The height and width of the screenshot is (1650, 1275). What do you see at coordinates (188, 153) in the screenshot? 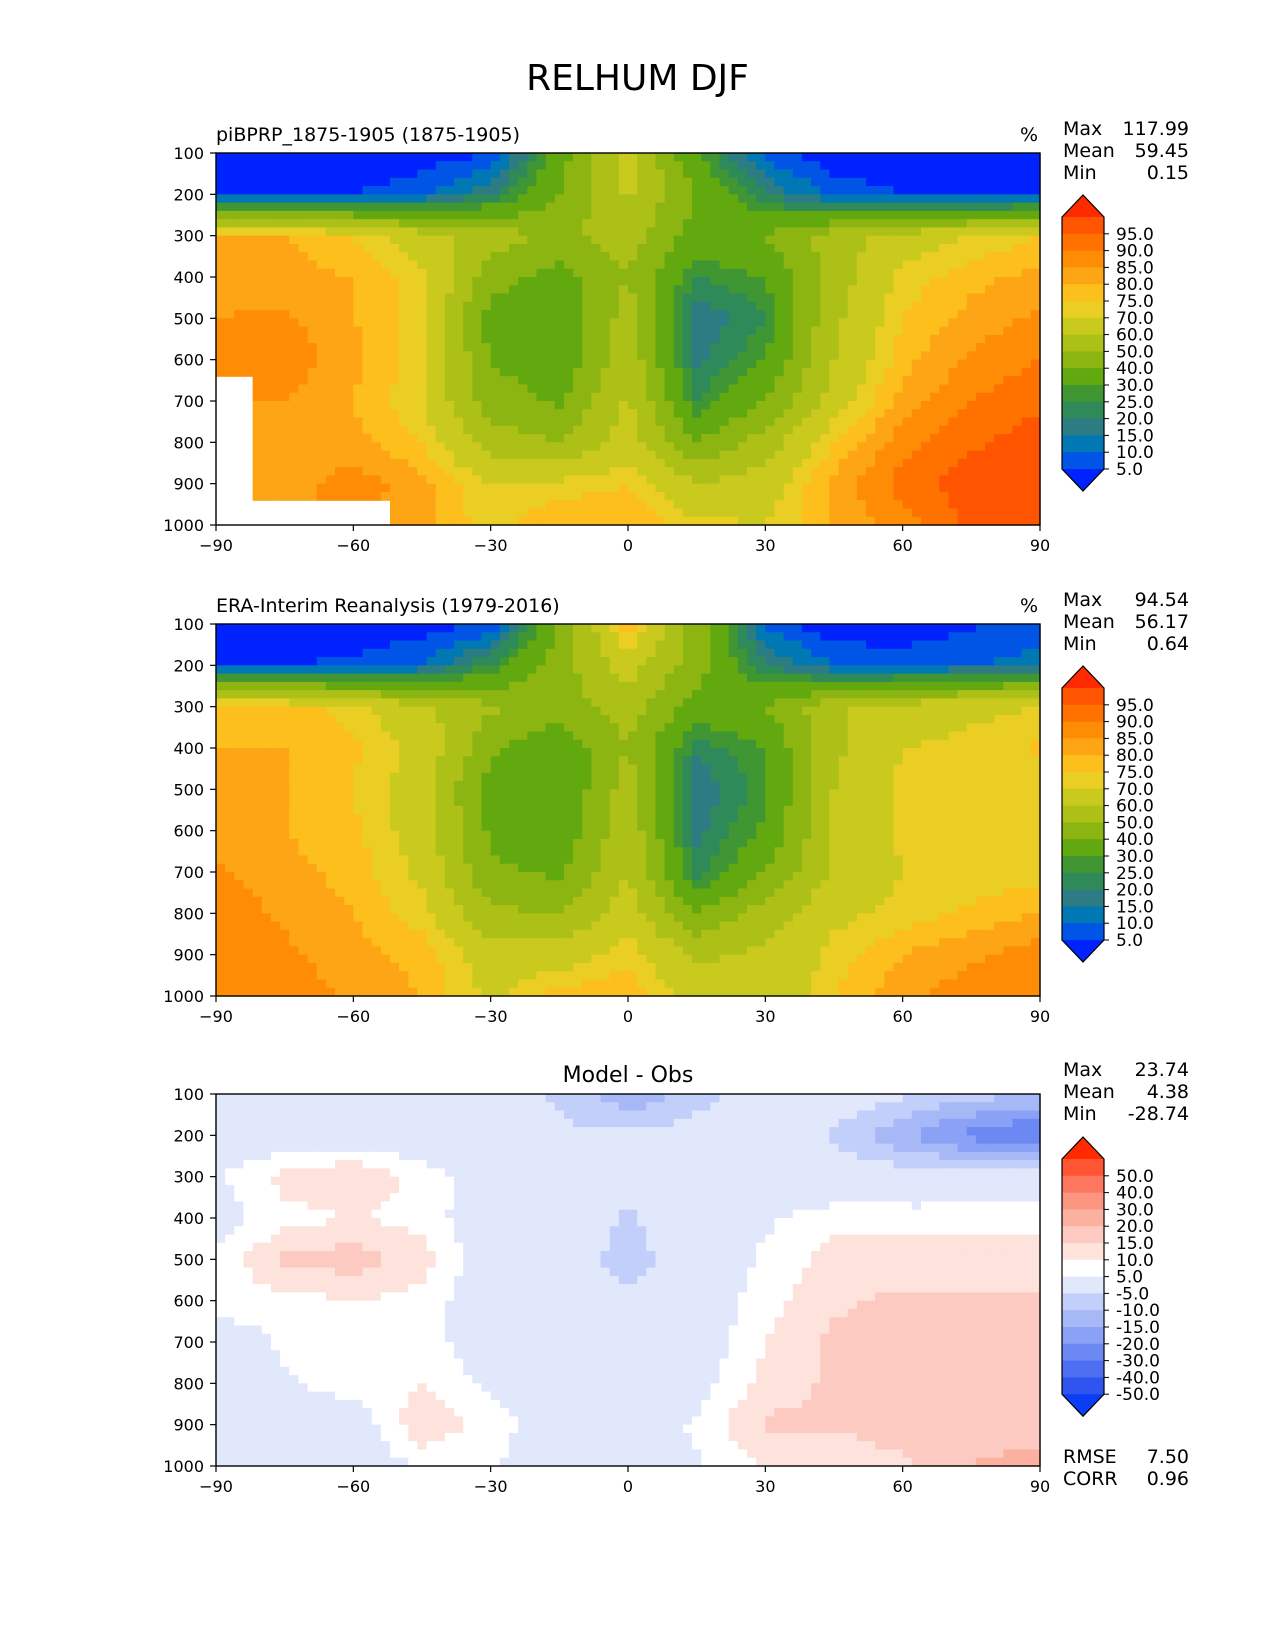
I see `y-tick-label: 100` at bounding box center [188, 153].